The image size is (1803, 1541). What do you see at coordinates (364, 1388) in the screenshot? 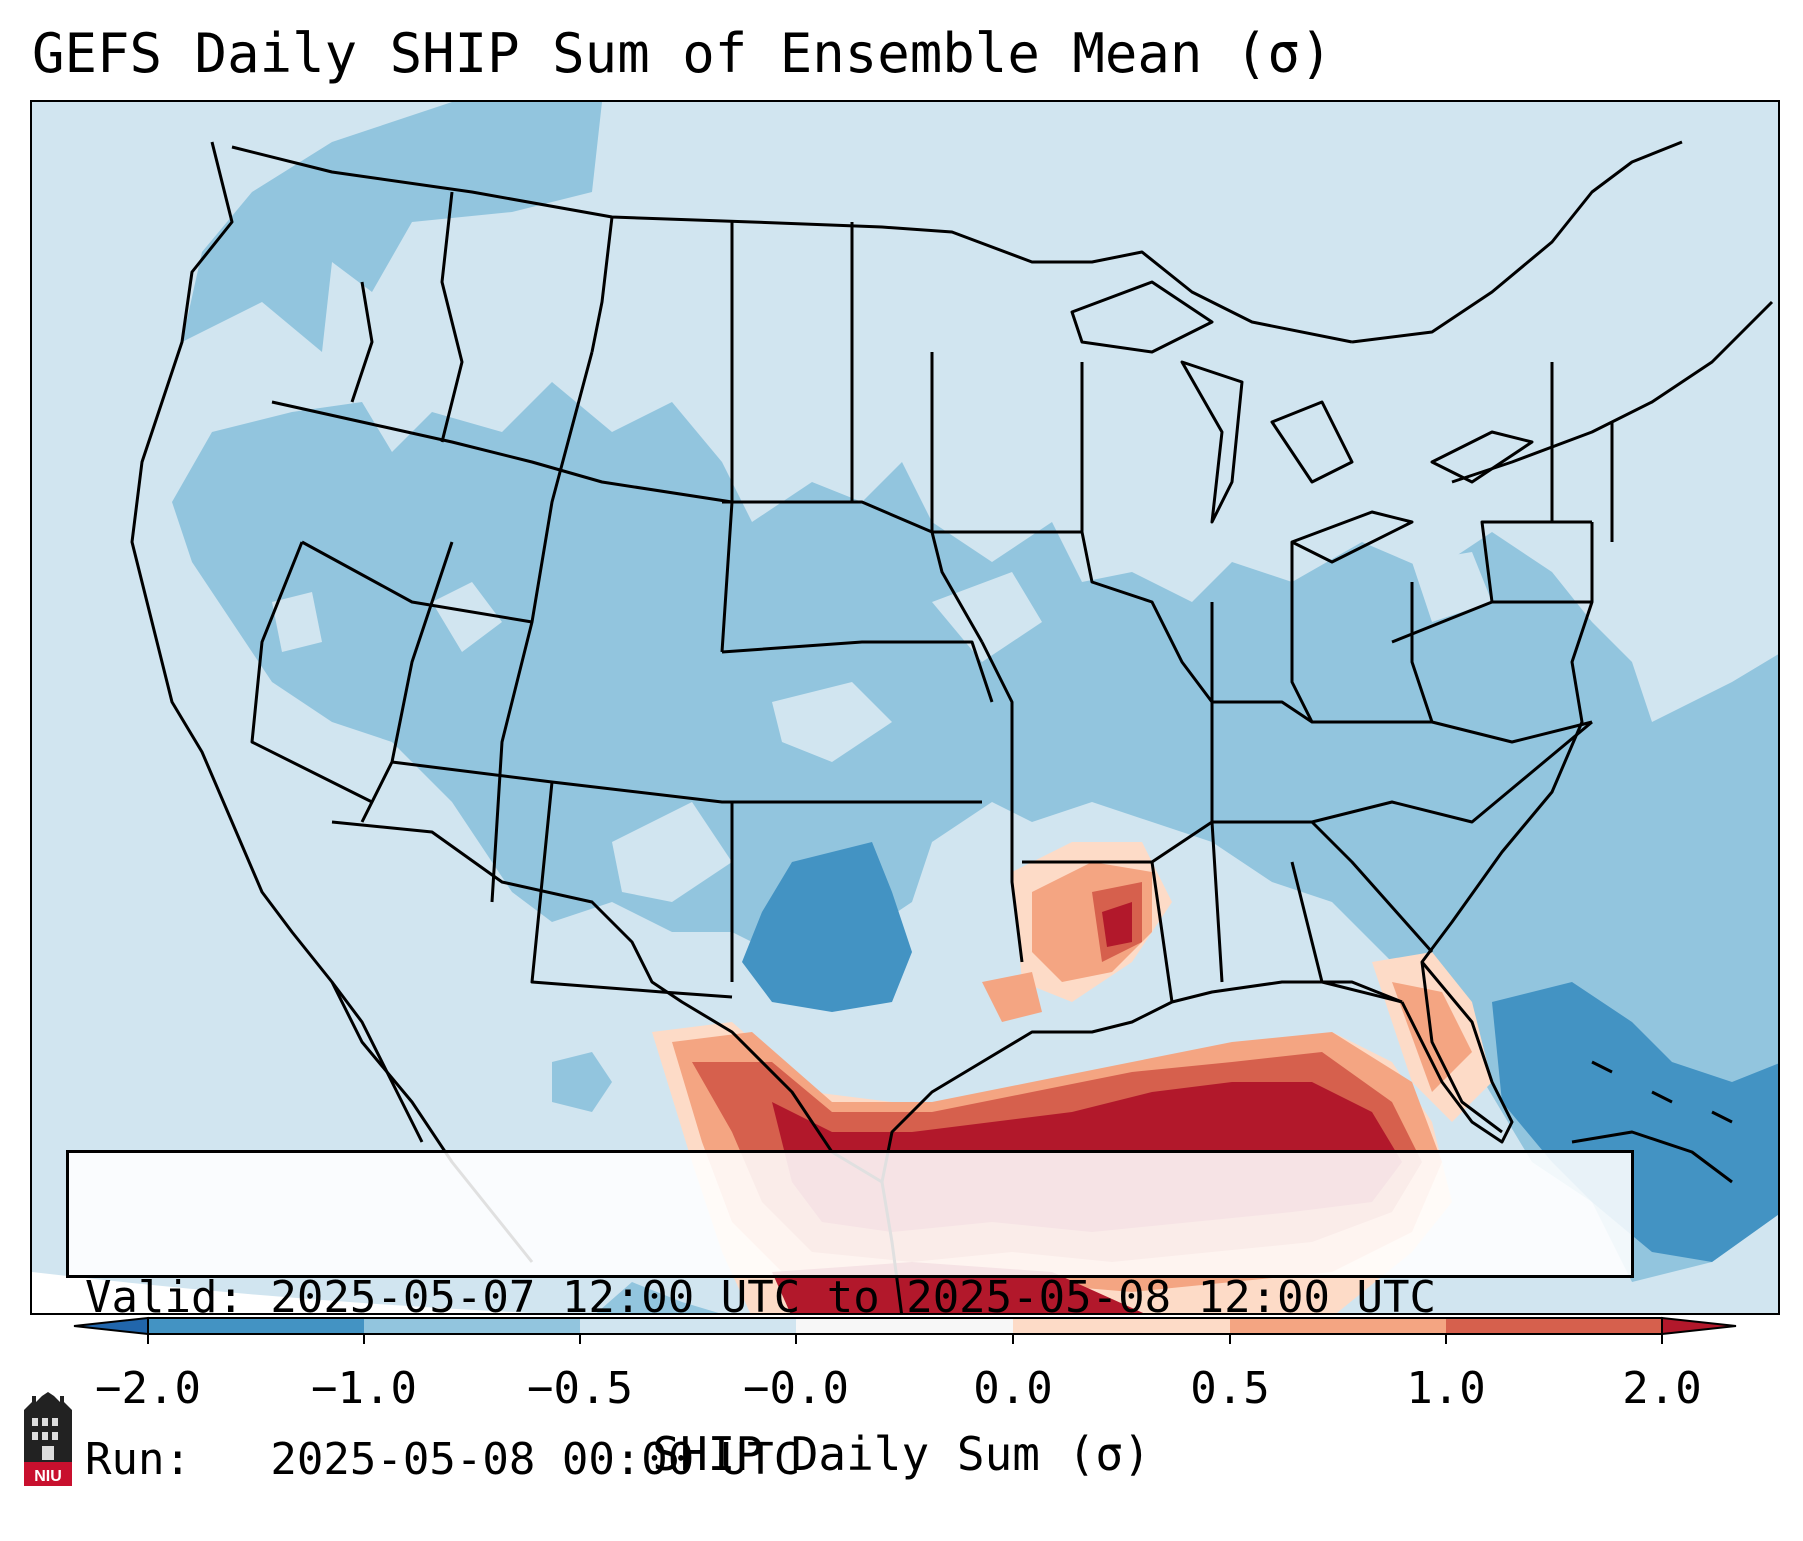
I see `colorbar-tick-2: −1.0` at bounding box center [364, 1388].